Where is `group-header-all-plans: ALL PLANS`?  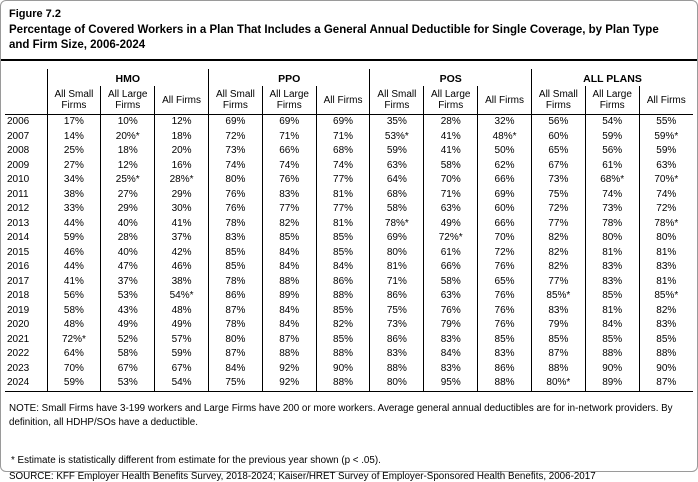 group-header-all-plans: ALL PLANS is located at coordinates (611, 78).